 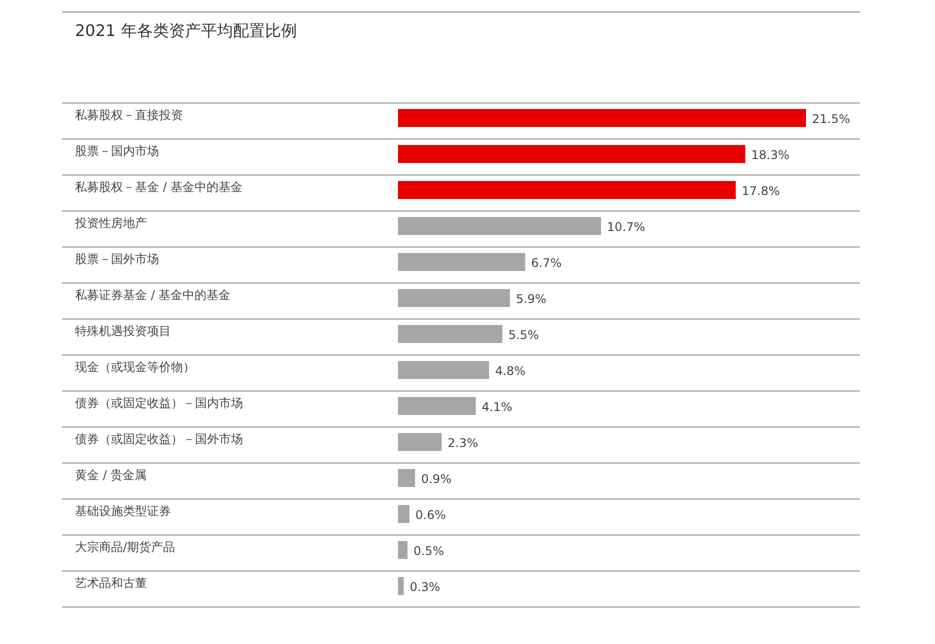 What do you see at coordinates (523, 335) in the screenshot?
I see `data-label: 5.5%` at bounding box center [523, 335].